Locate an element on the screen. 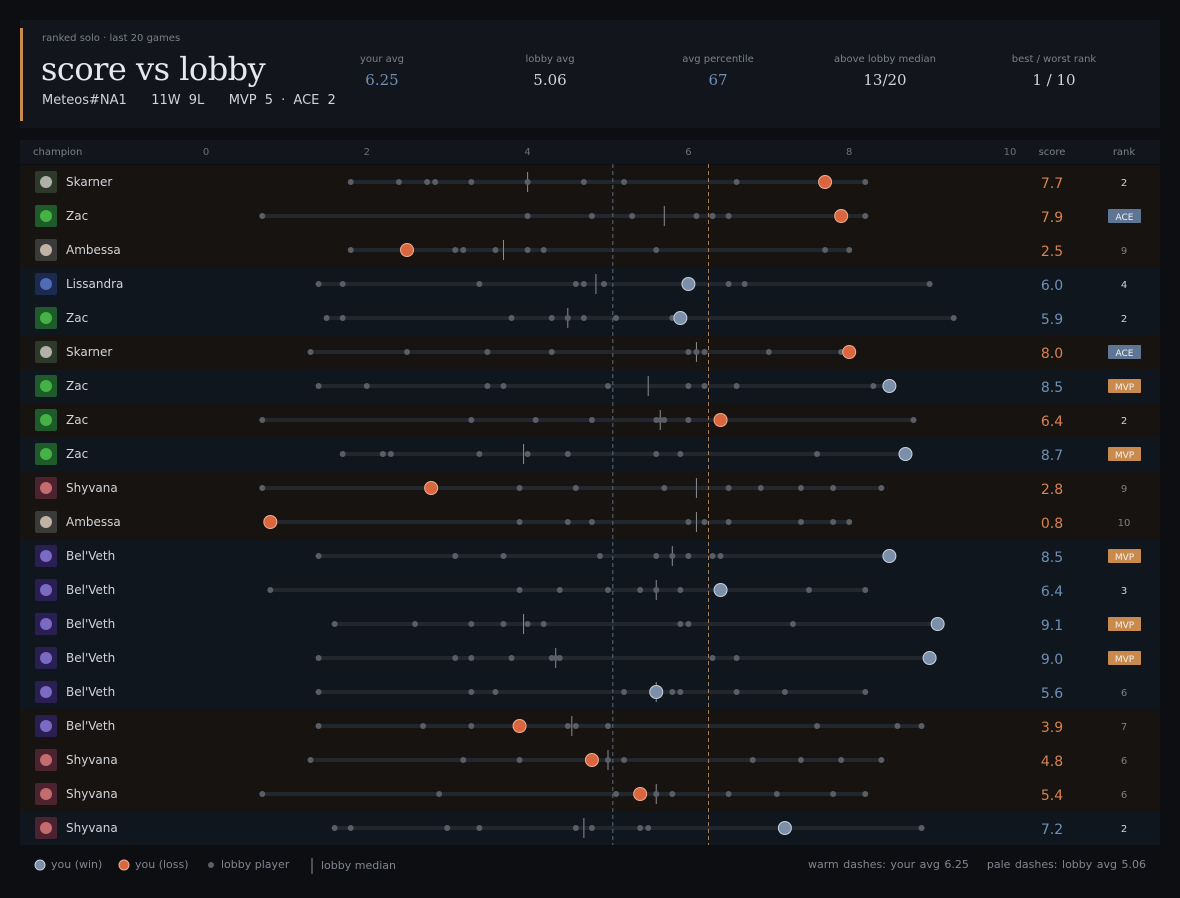  rank-value: 3 is located at coordinates (1124, 591).